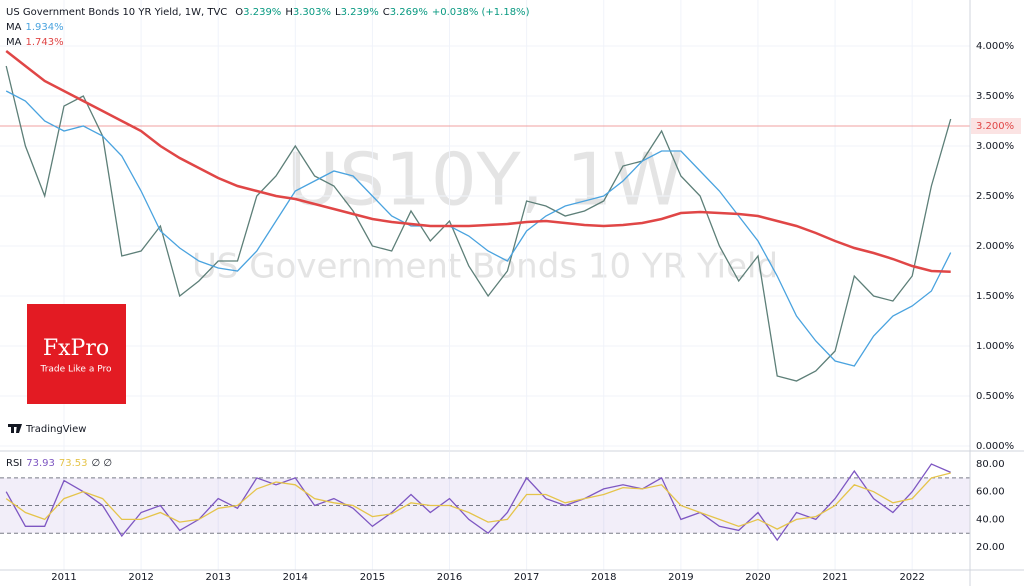  Describe the element at coordinates (73, 463) in the screenshot. I see `rsi-value: 73.53` at that location.